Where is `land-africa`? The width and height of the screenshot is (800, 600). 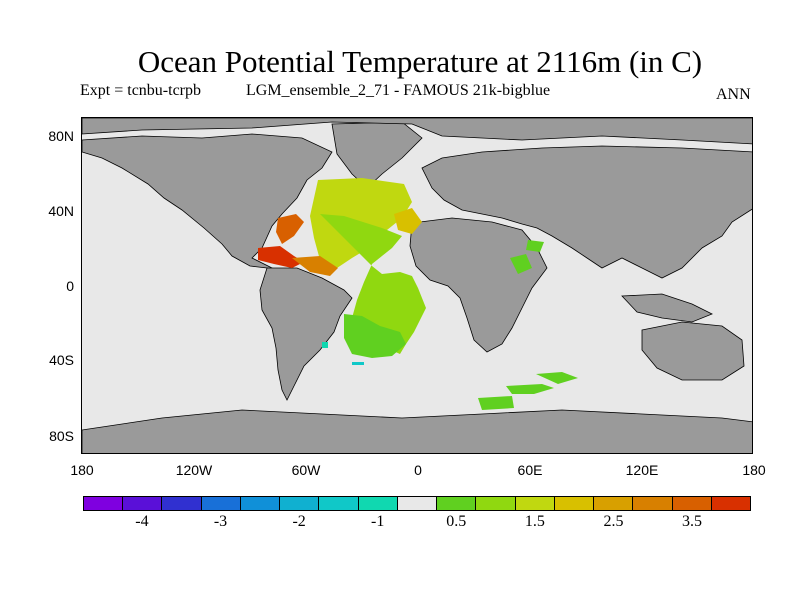
land-africa is located at coordinates (478, 285).